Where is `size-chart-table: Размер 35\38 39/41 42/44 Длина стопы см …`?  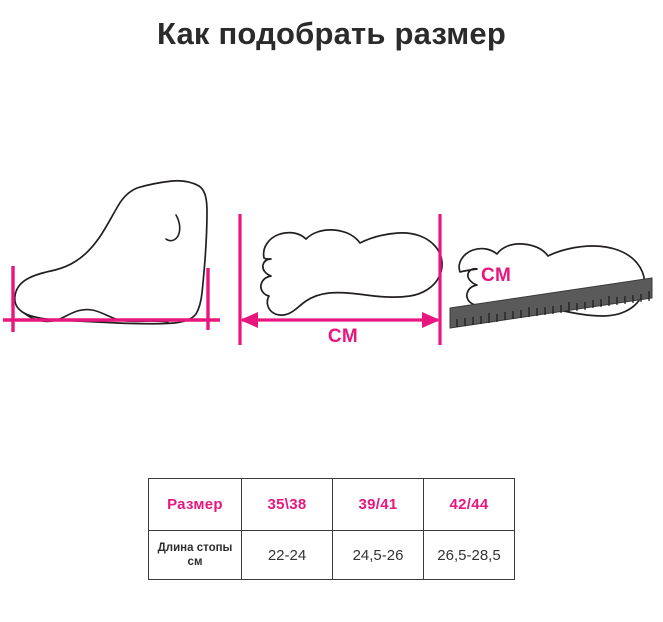
size-chart-table: Размер 35\38 39/41 42/44 Длина стопы см … is located at coordinates (331, 529).